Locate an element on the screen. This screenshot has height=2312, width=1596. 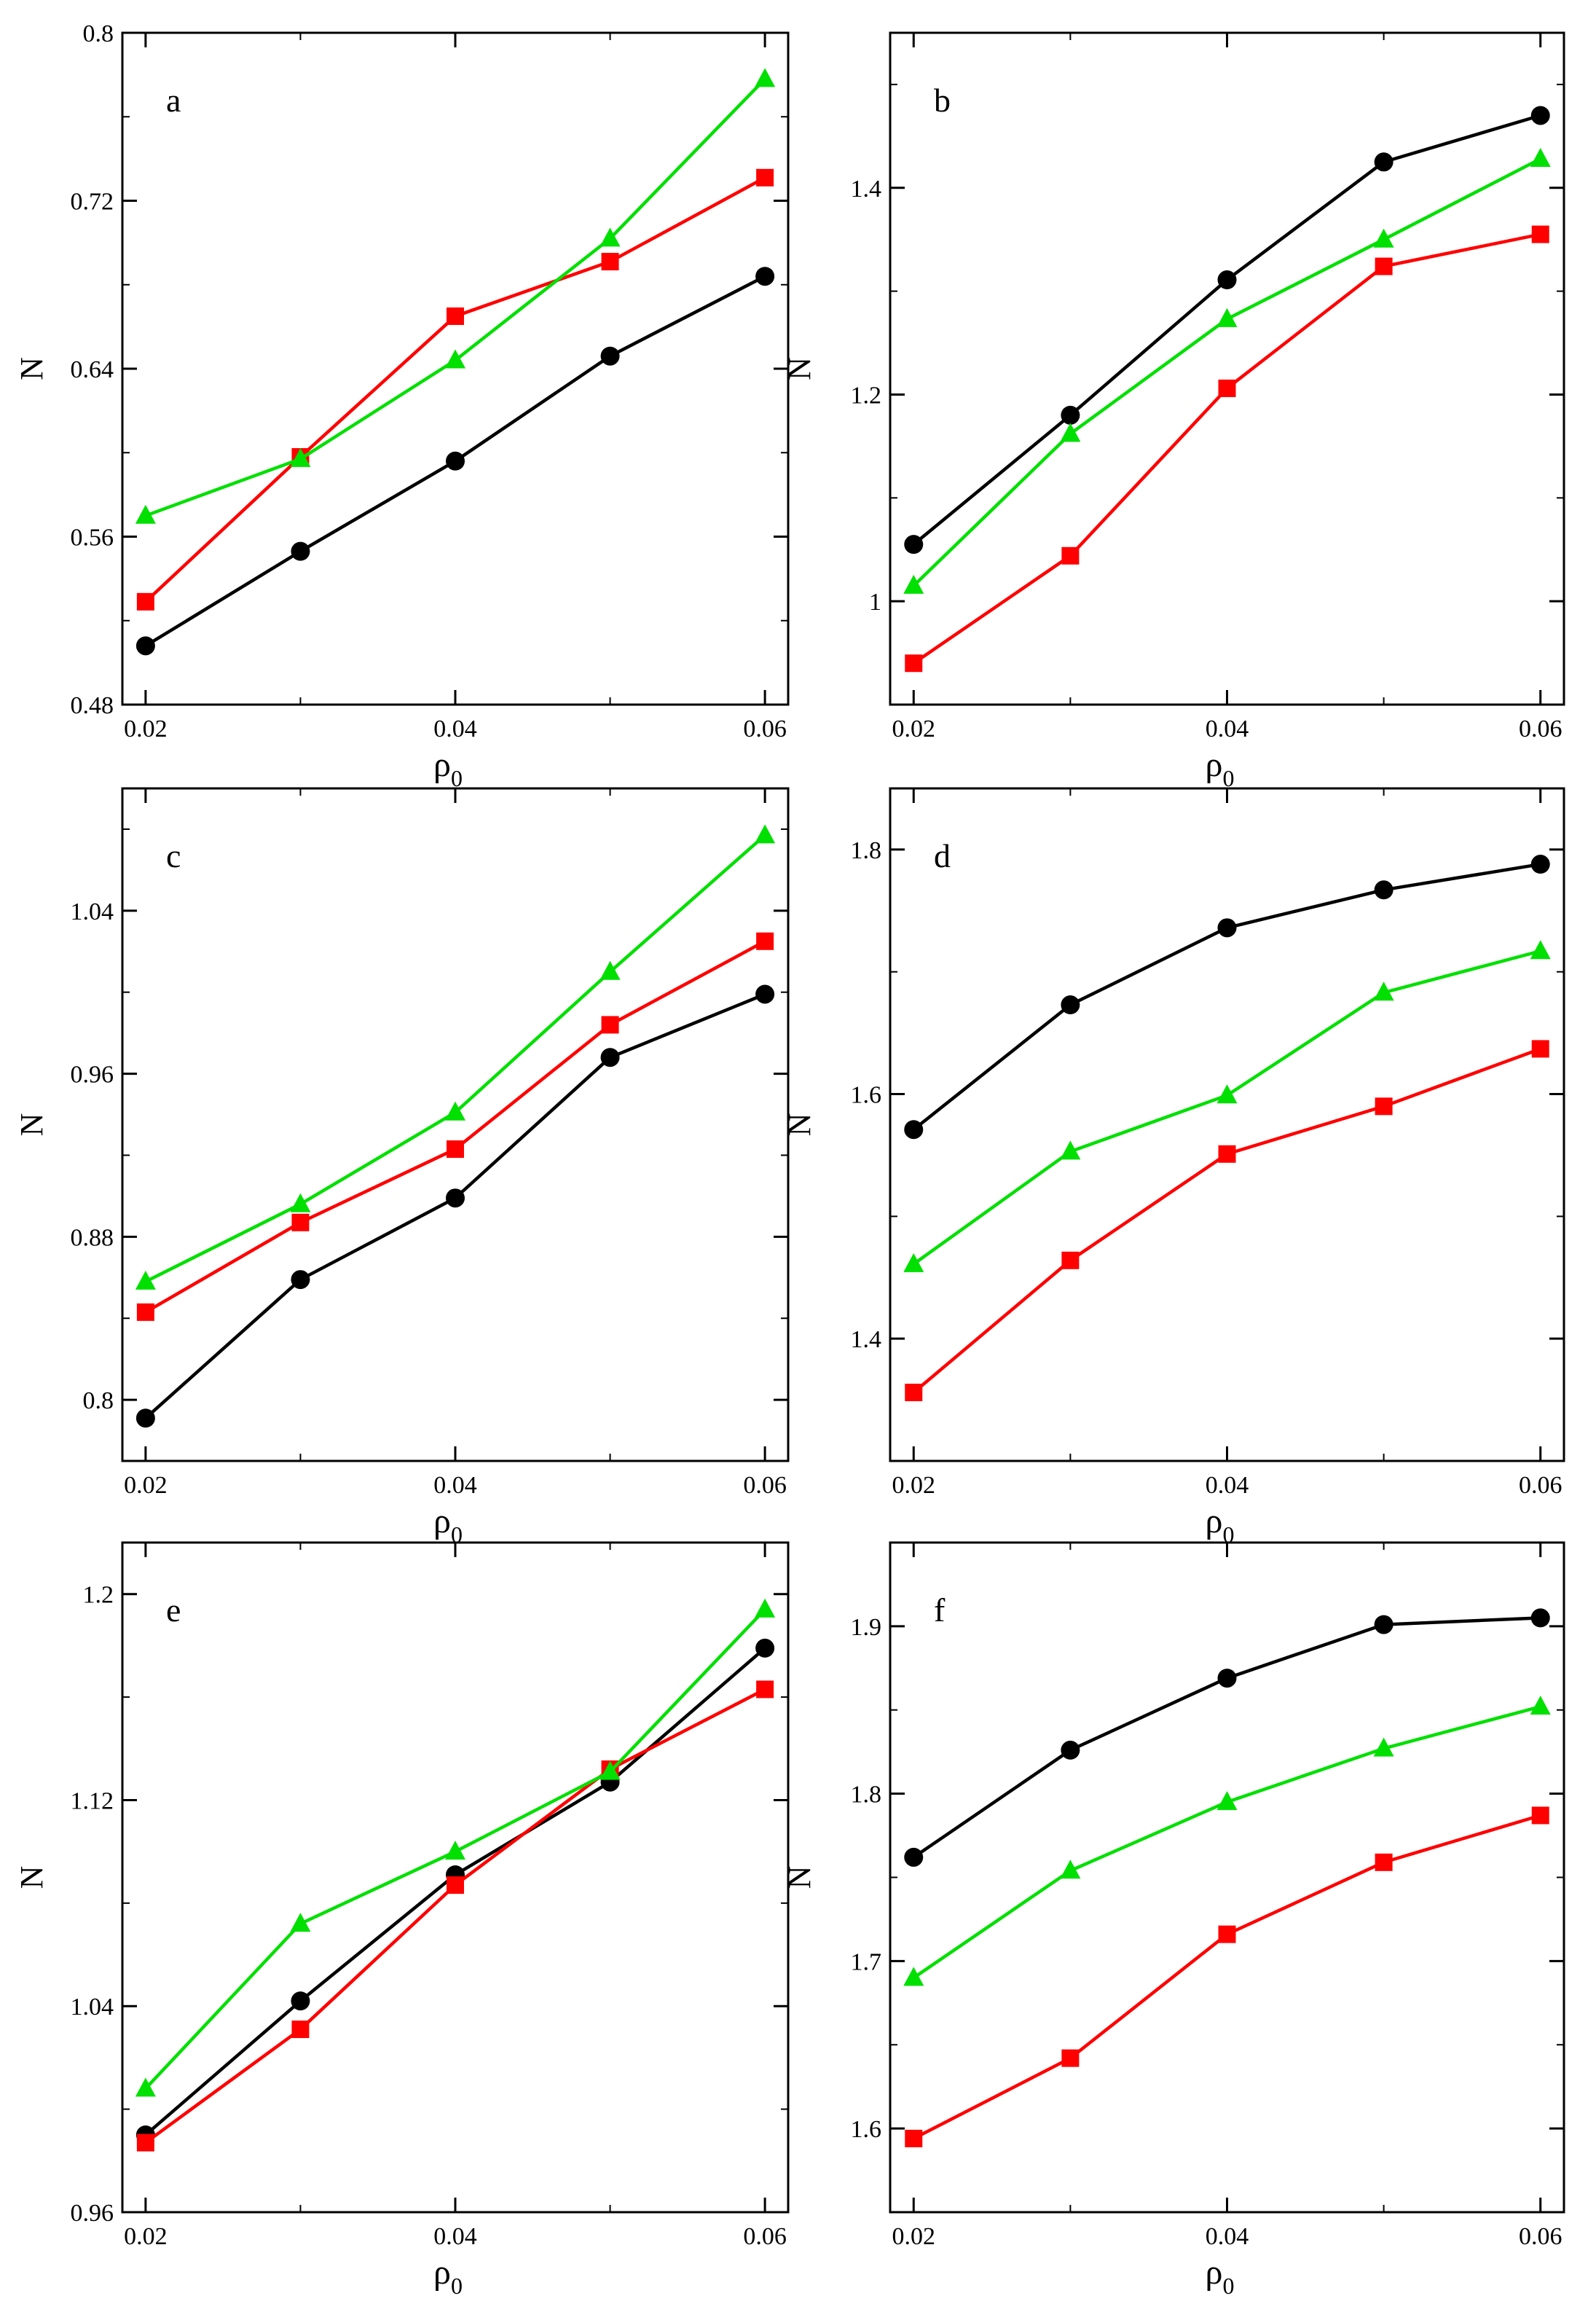
panel-letter: e is located at coordinates (173, 1610).